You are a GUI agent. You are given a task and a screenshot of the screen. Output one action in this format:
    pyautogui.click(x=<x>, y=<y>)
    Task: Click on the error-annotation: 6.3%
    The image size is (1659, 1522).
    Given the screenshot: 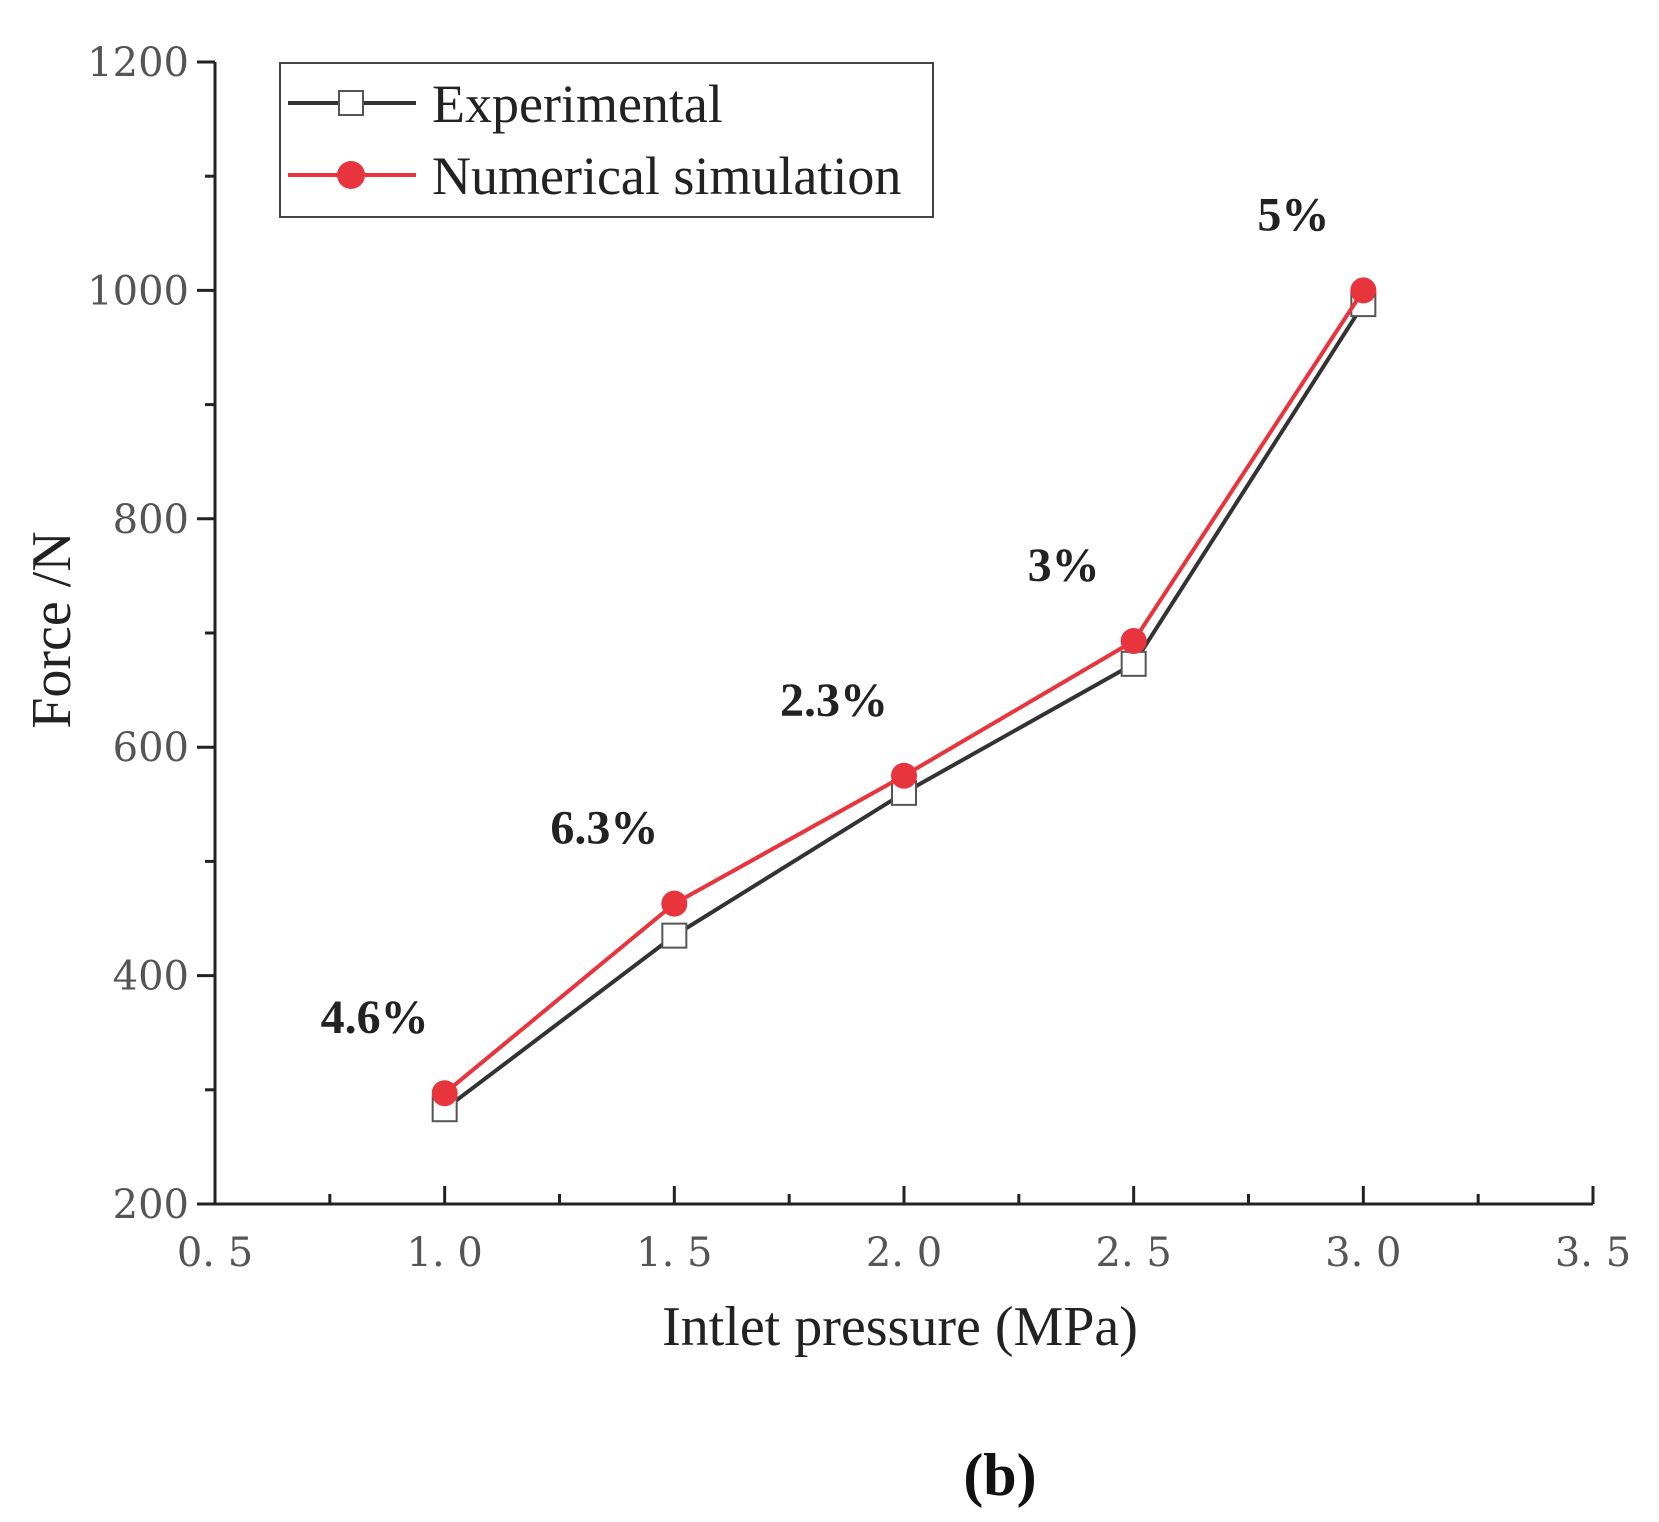 What is the action you would take?
    pyautogui.click(x=604, y=828)
    